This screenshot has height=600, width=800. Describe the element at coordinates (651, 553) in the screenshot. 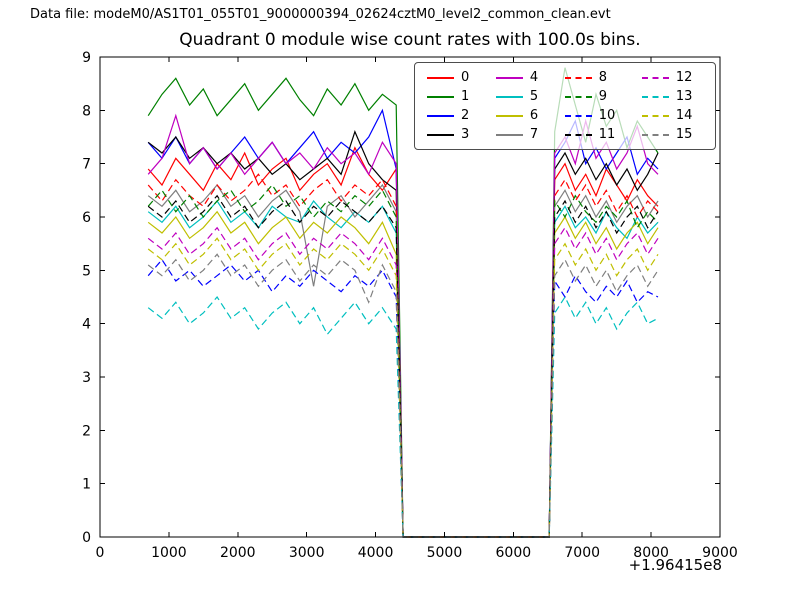

I see `x-tick-label: 8000` at that location.